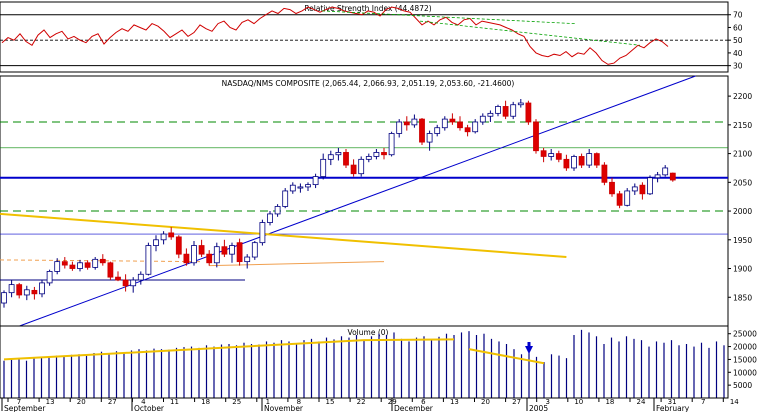 The height and width of the screenshot is (416, 770). Describe the element at coordinates (742, 385) in the screenshot. I see `volume-tick-5000: 5000` at that location.